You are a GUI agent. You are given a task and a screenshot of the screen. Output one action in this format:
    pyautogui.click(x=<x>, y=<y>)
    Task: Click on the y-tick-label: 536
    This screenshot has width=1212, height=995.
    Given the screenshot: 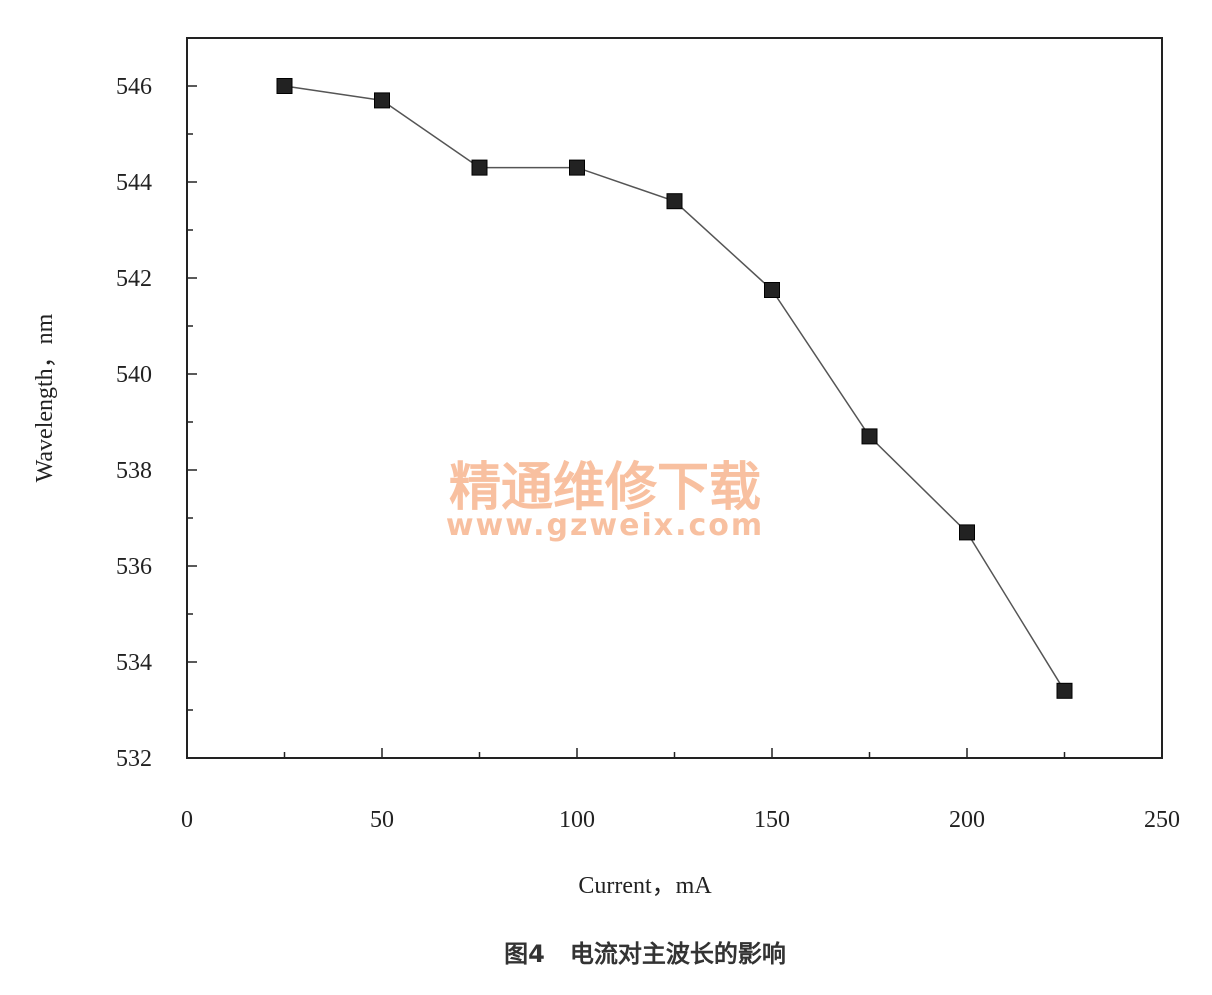 What is the action you would take?
    pyautogui.click(x=134, y=567)
    